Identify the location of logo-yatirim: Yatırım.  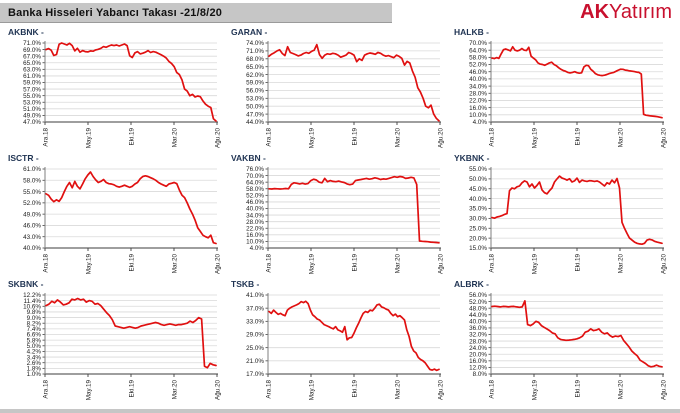
(640, 12).